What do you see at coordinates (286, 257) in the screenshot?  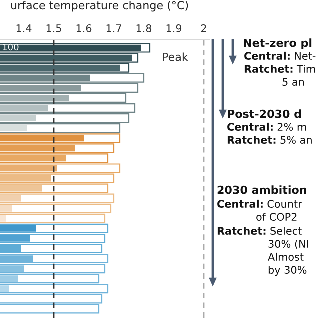 I see `text: Almost` at bounding box center [286, 257].